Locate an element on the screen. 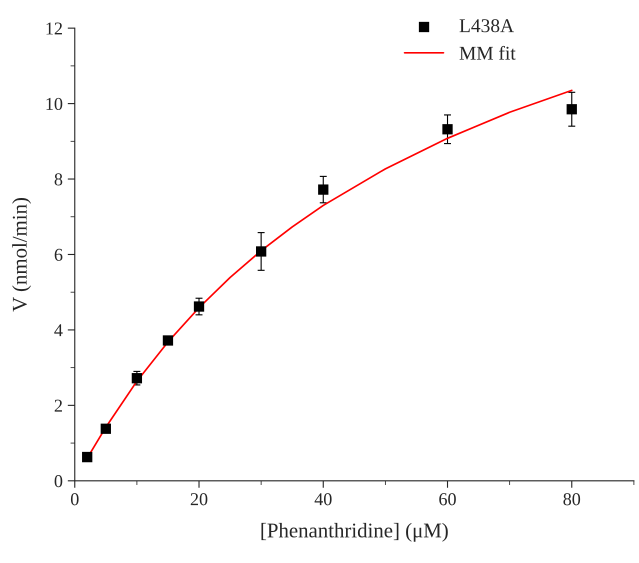  x-tick-label: 80 is located at coordinates (571, 499).